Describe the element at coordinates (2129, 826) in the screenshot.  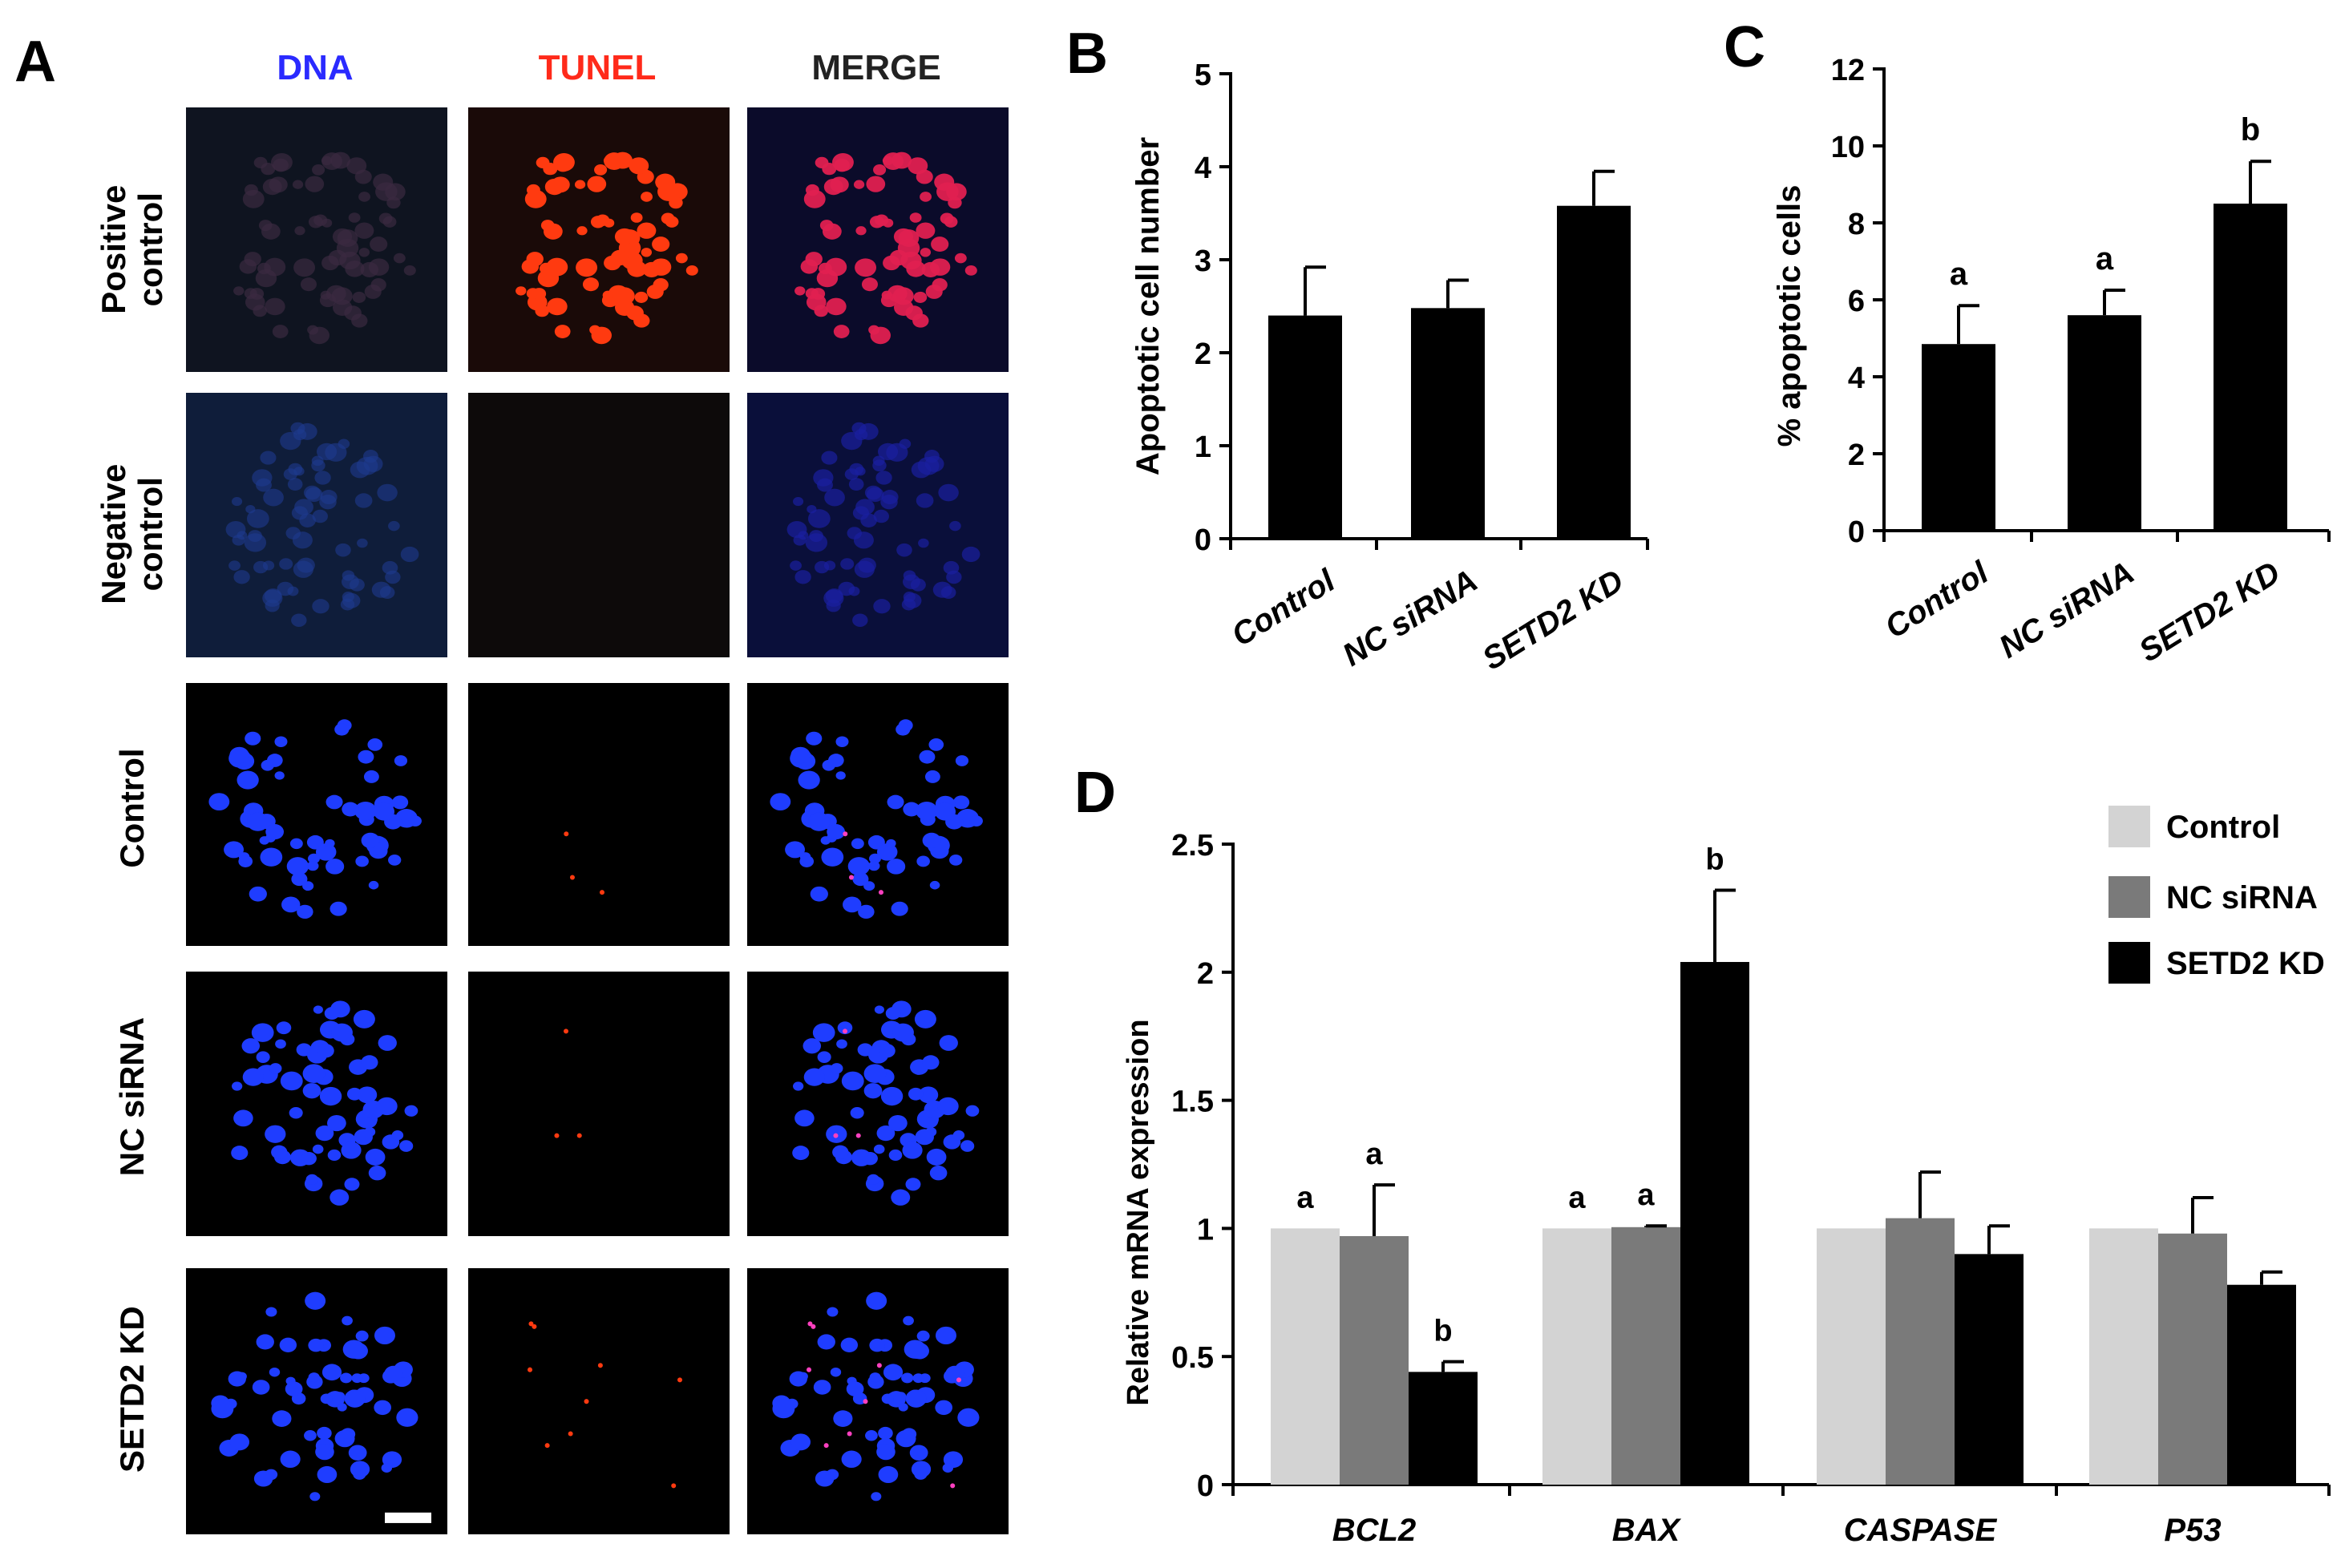
I see `chart-d-legend-swatch-control` at that location.